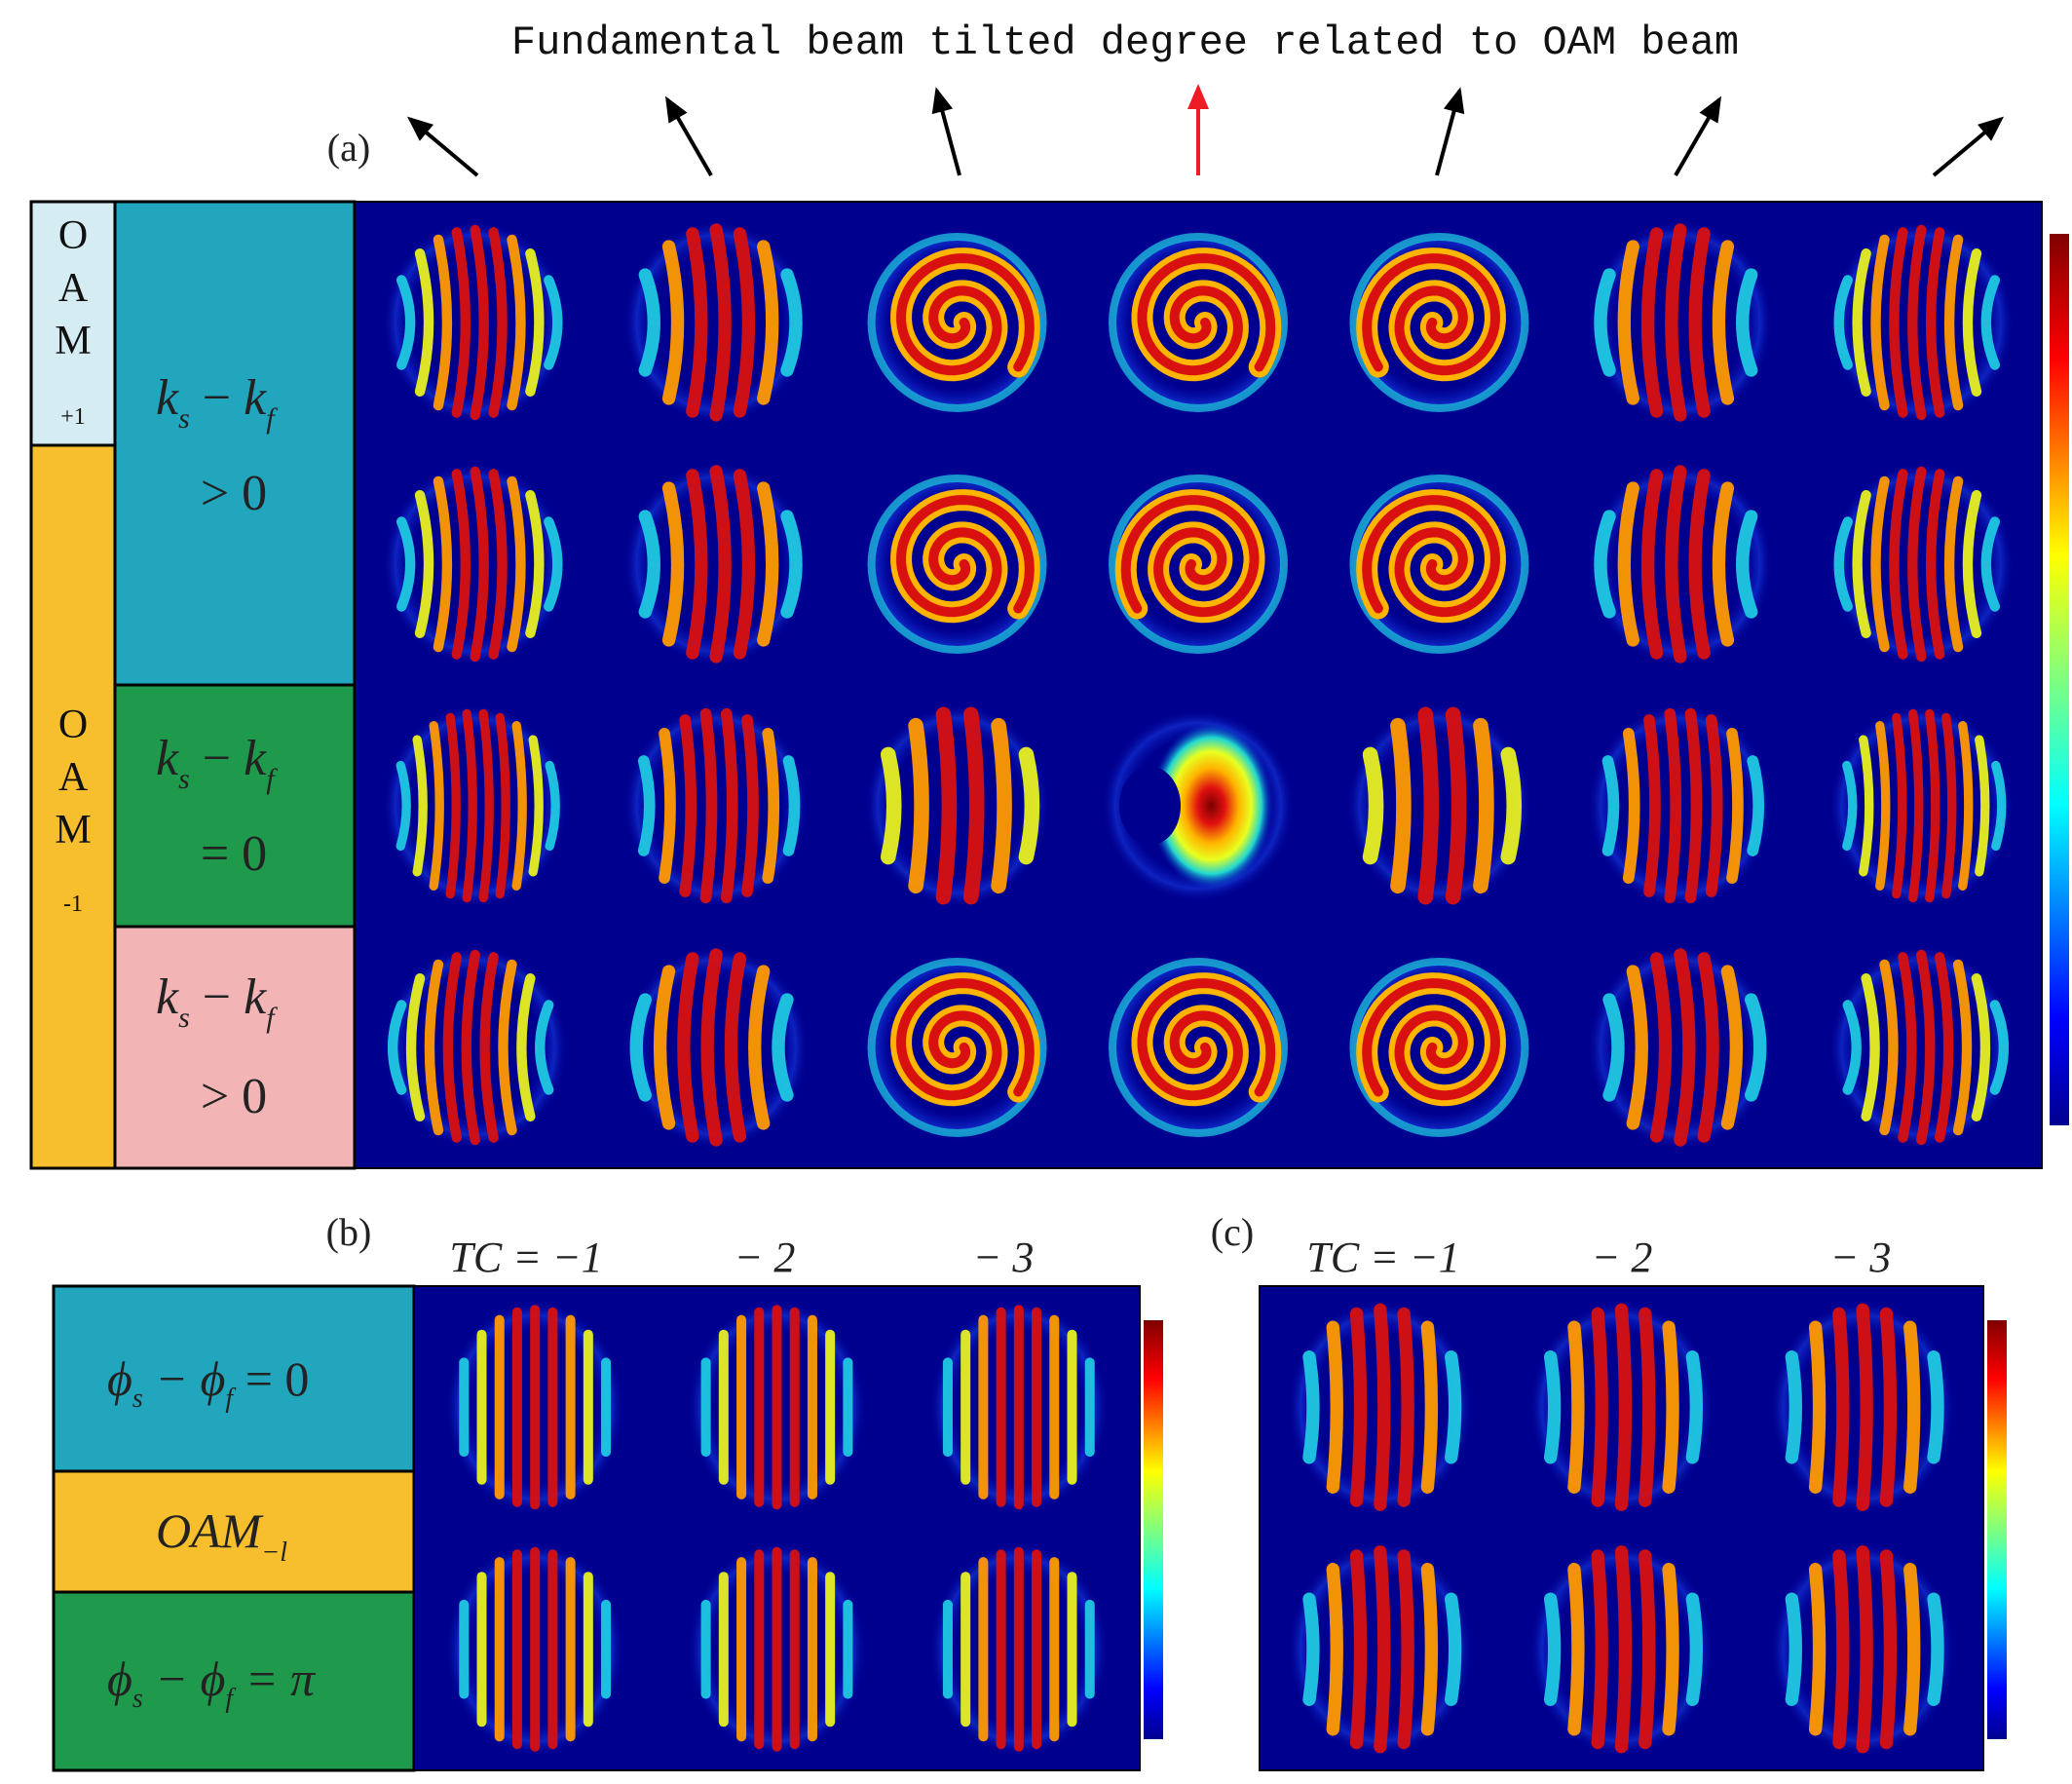 The height and width of the screenshot is (1784, 2072). Describe the element at coordinates (1997, 1529) in the screenshot. I see `panel-c-colorbar` at that location.